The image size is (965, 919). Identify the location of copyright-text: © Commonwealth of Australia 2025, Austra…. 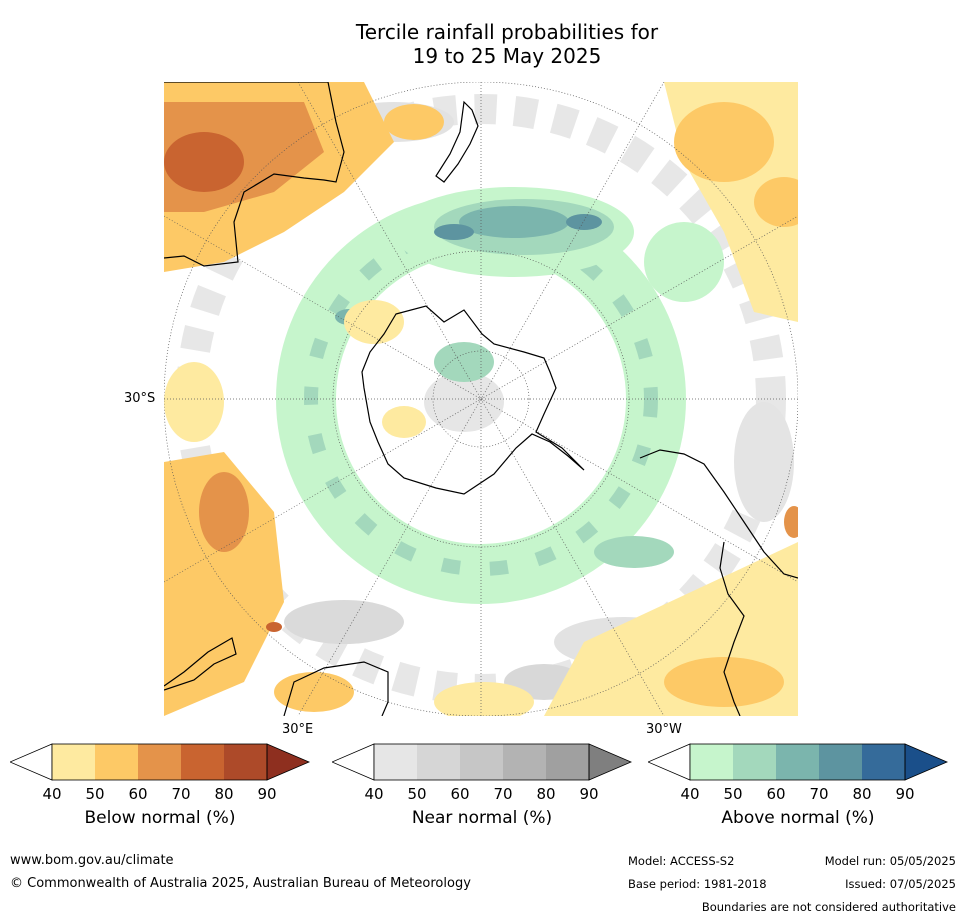
(240, 883).